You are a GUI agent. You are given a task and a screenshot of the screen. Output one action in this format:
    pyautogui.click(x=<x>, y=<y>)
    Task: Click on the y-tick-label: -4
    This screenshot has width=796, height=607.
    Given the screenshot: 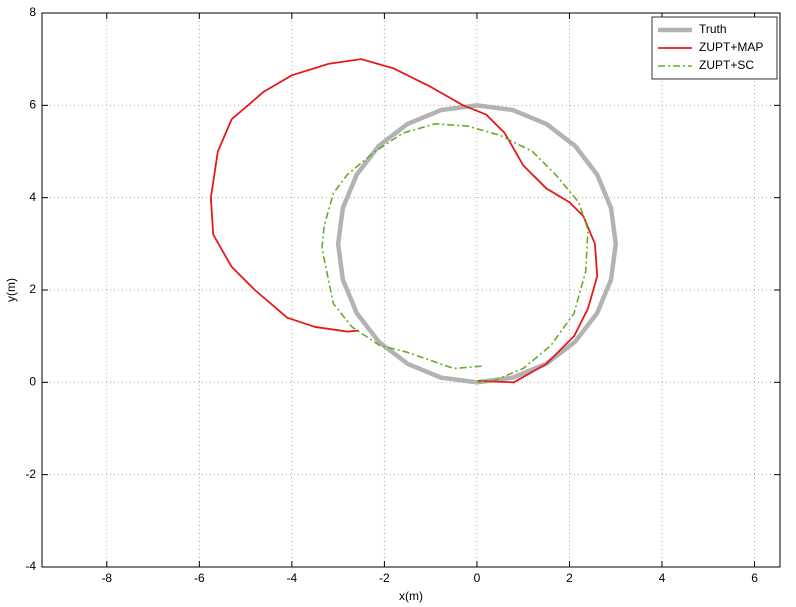 What is the action you would take?
    pyautogui.click(x=30, y=566)
    